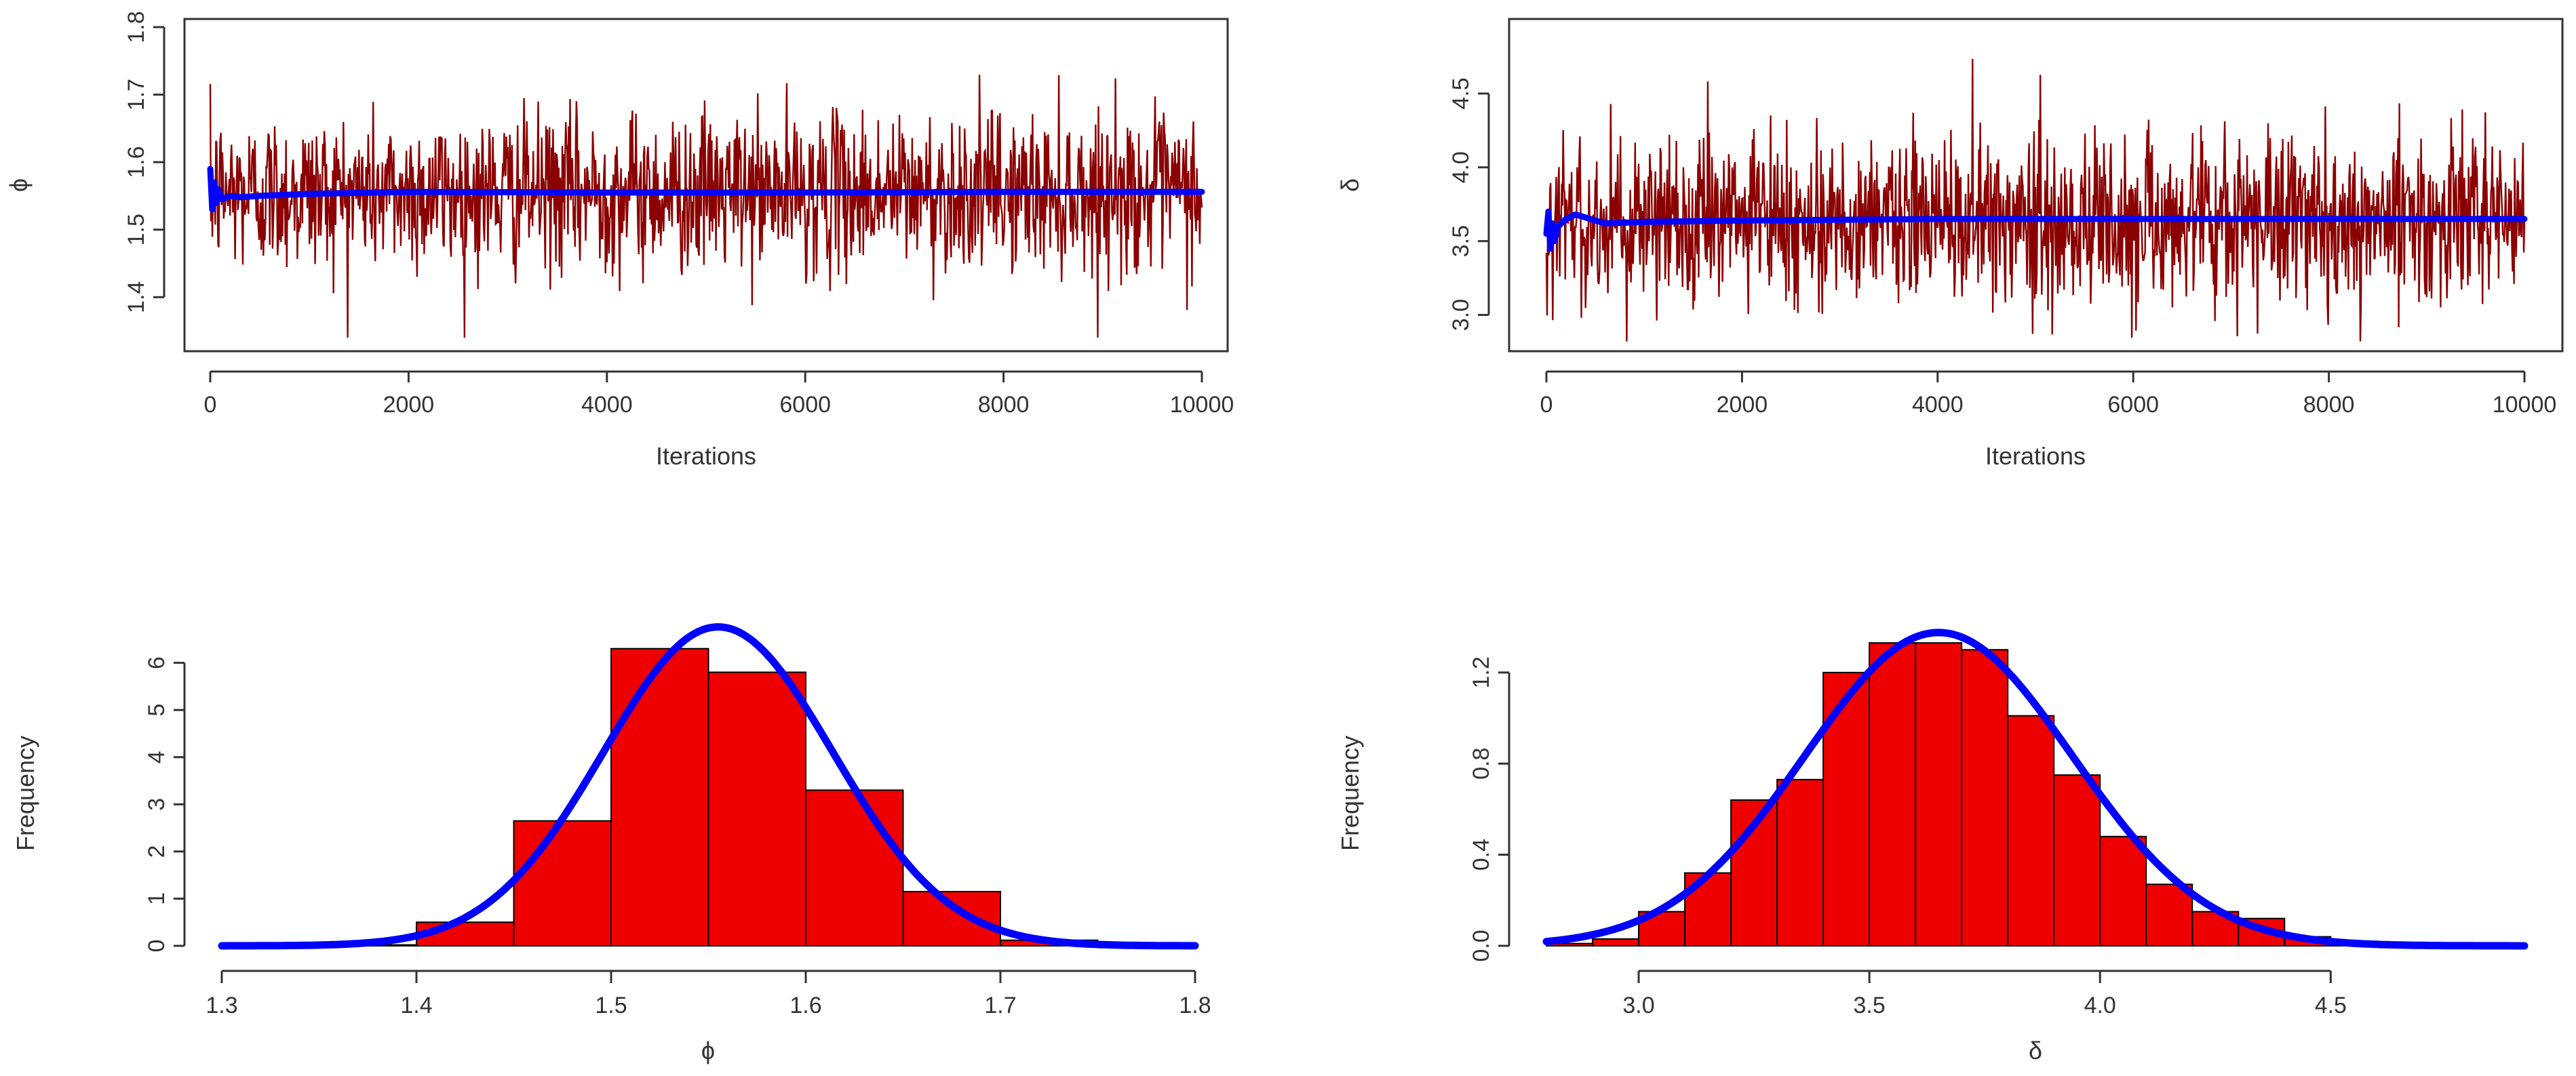 This screenshot has height=1076, width=2576. Describe the element at coordinates (2035, 1050) in the screenshot. I see `hist-delta-xlabel: δ` at that location.